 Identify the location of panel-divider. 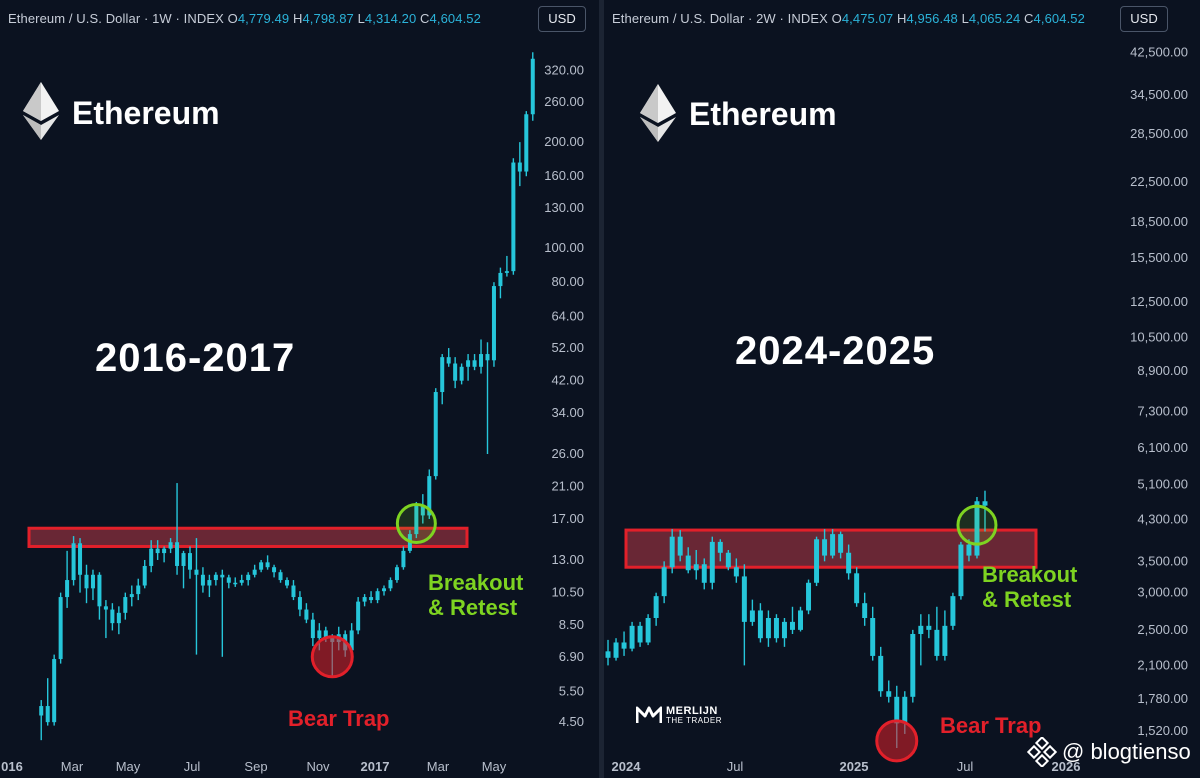
(601, 389).